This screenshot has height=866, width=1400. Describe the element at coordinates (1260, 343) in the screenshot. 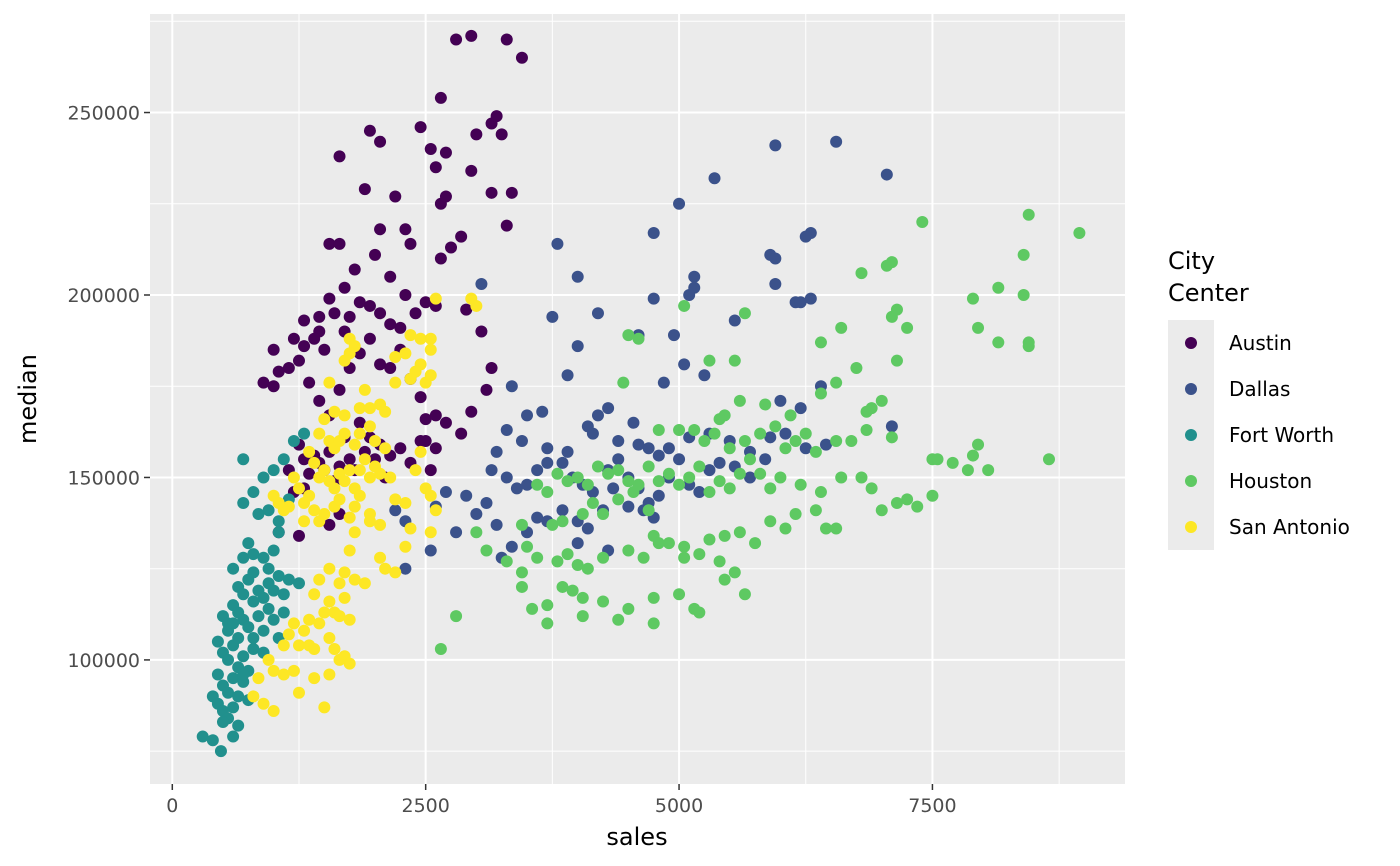

I see `legend-label-austin: Austin` at that location.